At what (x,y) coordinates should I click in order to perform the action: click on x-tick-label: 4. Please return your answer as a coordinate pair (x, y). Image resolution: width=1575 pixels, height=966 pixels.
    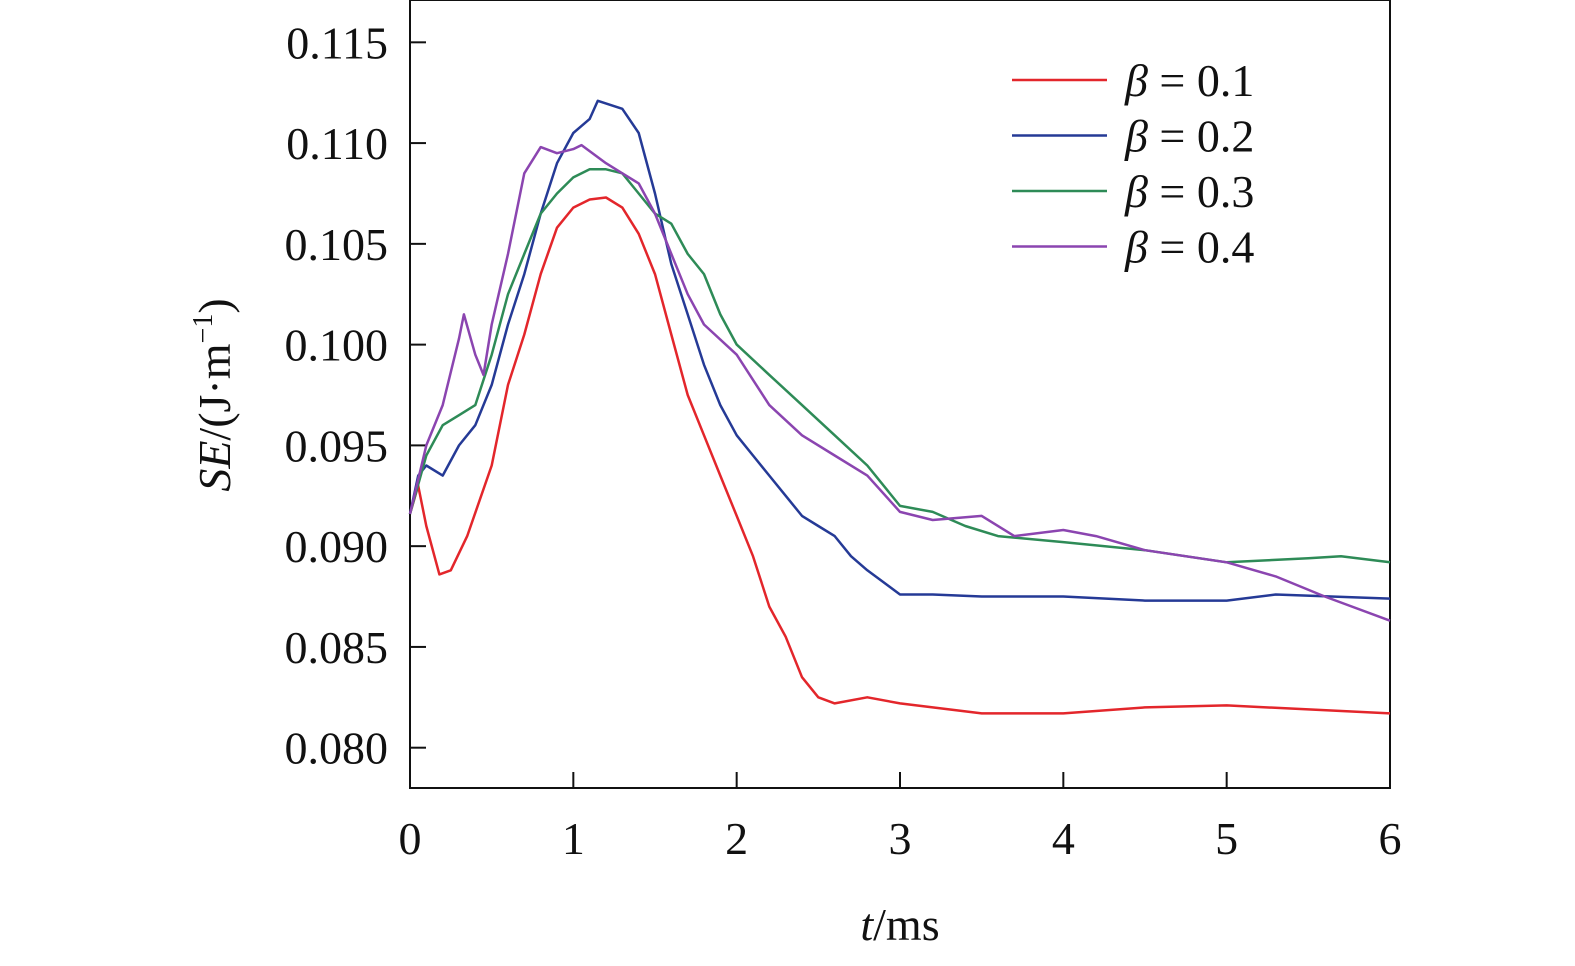
    Looking at the image, I should click on (1063, 838).